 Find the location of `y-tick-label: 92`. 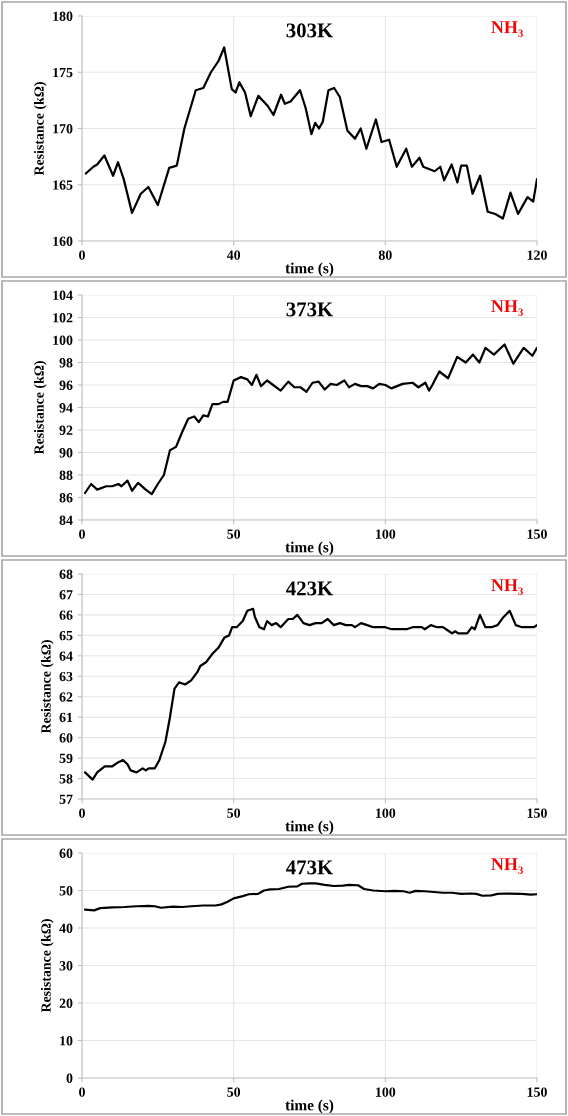

y-tick-label: 92 is located at coordinates (66, 430).